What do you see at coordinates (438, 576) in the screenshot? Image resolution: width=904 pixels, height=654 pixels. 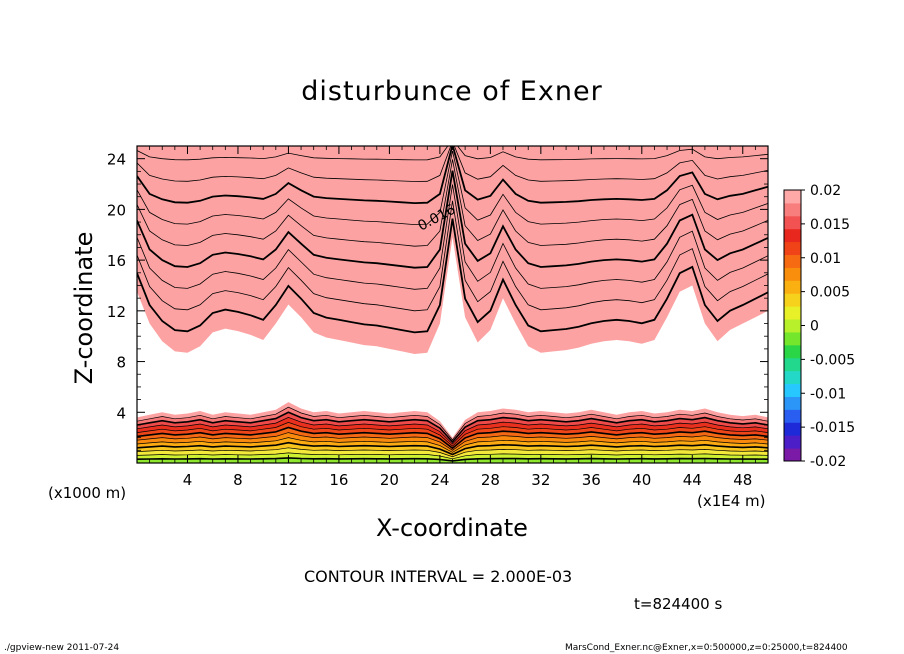 I see `contour-interval-text: CONTOUR INTERVAL = 2.000E-03` at bounding box center [438, 576].